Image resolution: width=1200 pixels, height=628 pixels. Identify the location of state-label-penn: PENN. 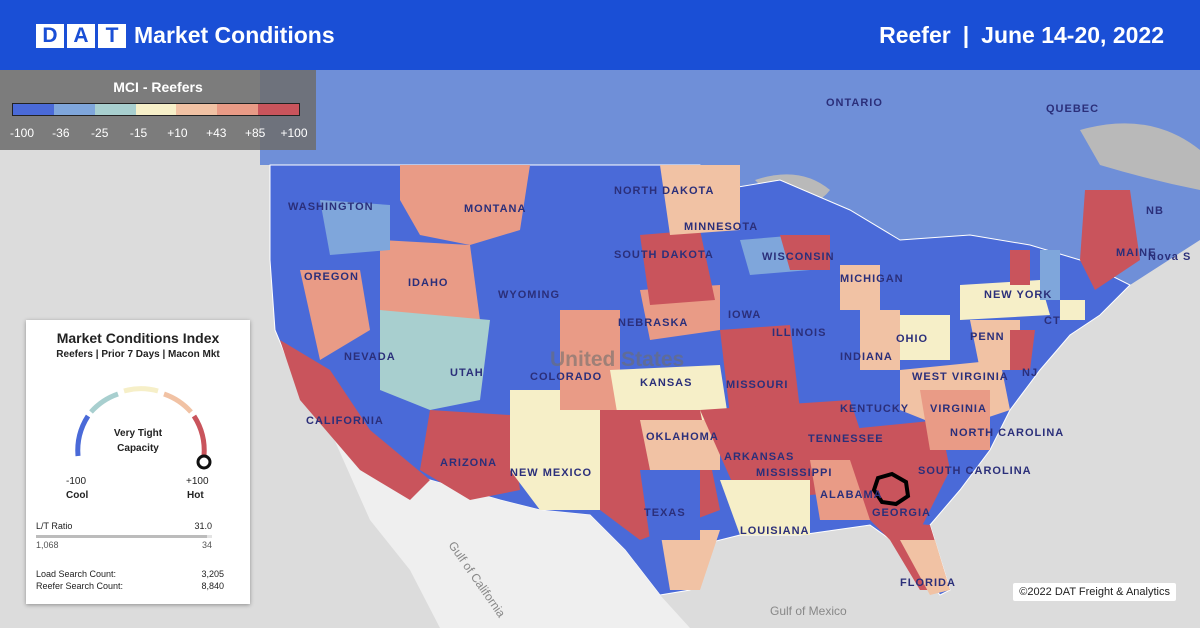
(987, 337).